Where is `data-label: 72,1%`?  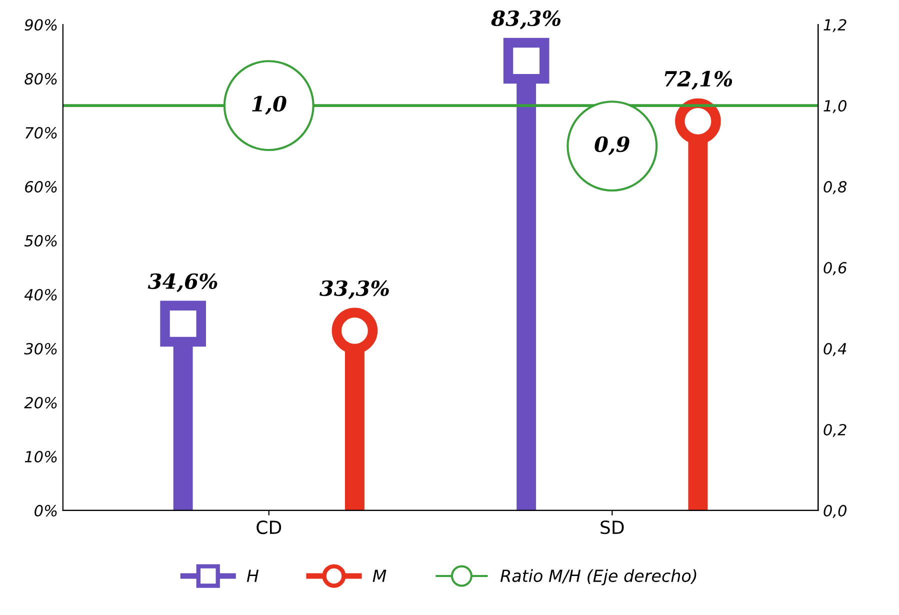
data-label: 72,1% is located at coordinates (698, 80).